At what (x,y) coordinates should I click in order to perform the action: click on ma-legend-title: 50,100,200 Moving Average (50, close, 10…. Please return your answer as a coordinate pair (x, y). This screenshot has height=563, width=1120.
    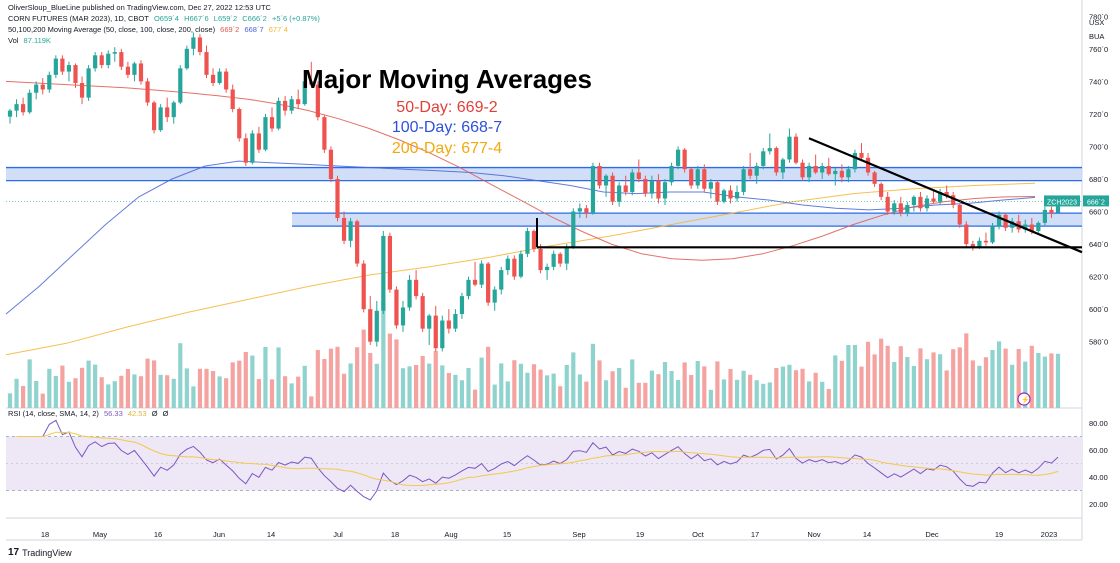
    Looking at the image, I should click on (112, 29).